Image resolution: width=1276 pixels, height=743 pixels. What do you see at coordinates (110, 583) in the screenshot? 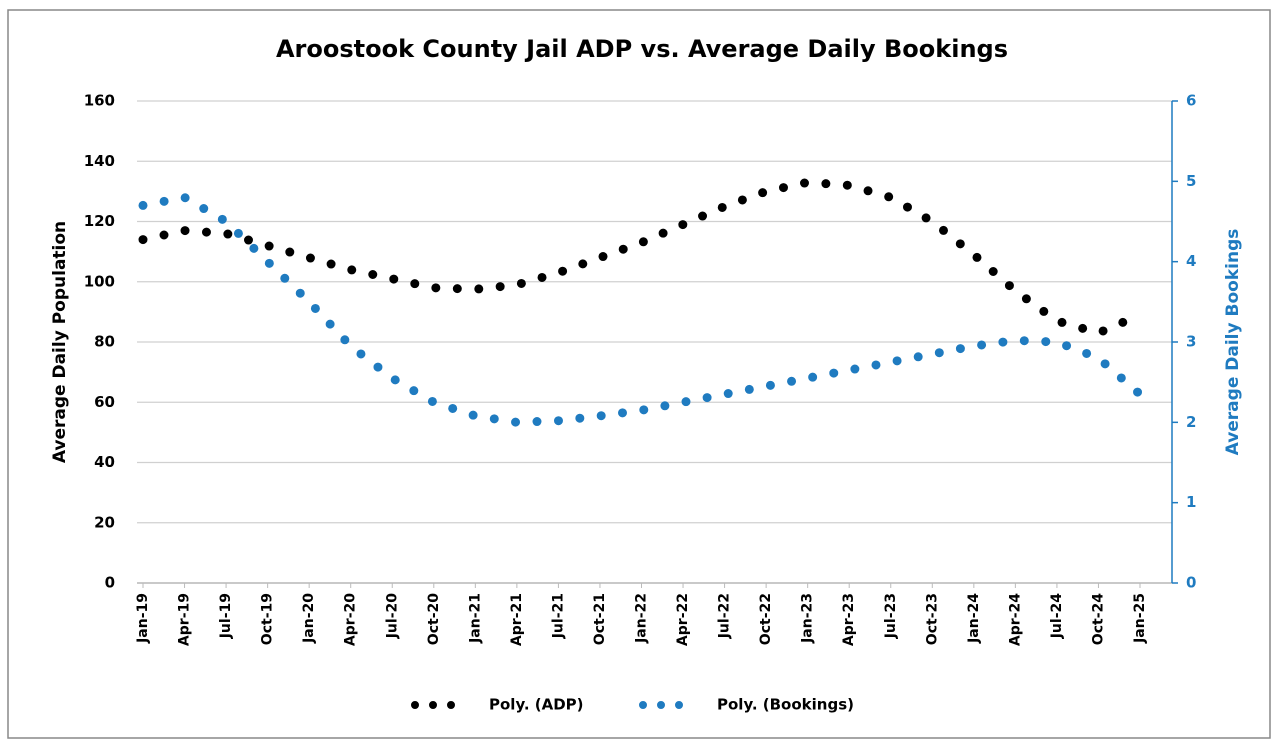
I see `y-tick-label: 0` at bounding box center [110, 583].